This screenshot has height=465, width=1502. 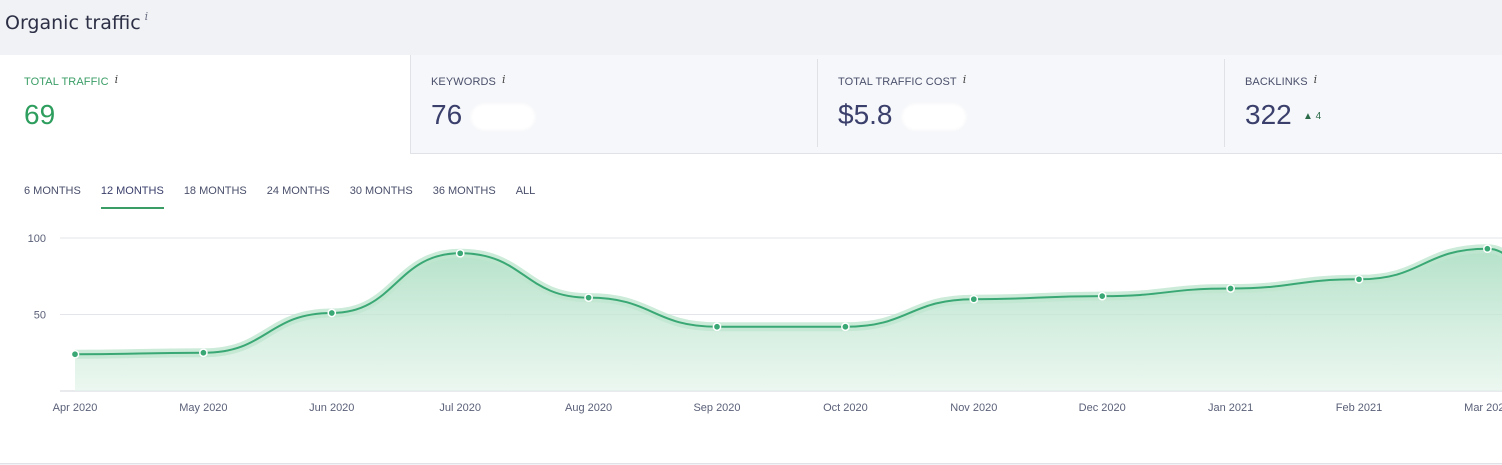 What do you see at coordinates (52, 191) in the screenshot?
I see `tab-6-months: 6 MONTHS` at bounding box center [52, 191].